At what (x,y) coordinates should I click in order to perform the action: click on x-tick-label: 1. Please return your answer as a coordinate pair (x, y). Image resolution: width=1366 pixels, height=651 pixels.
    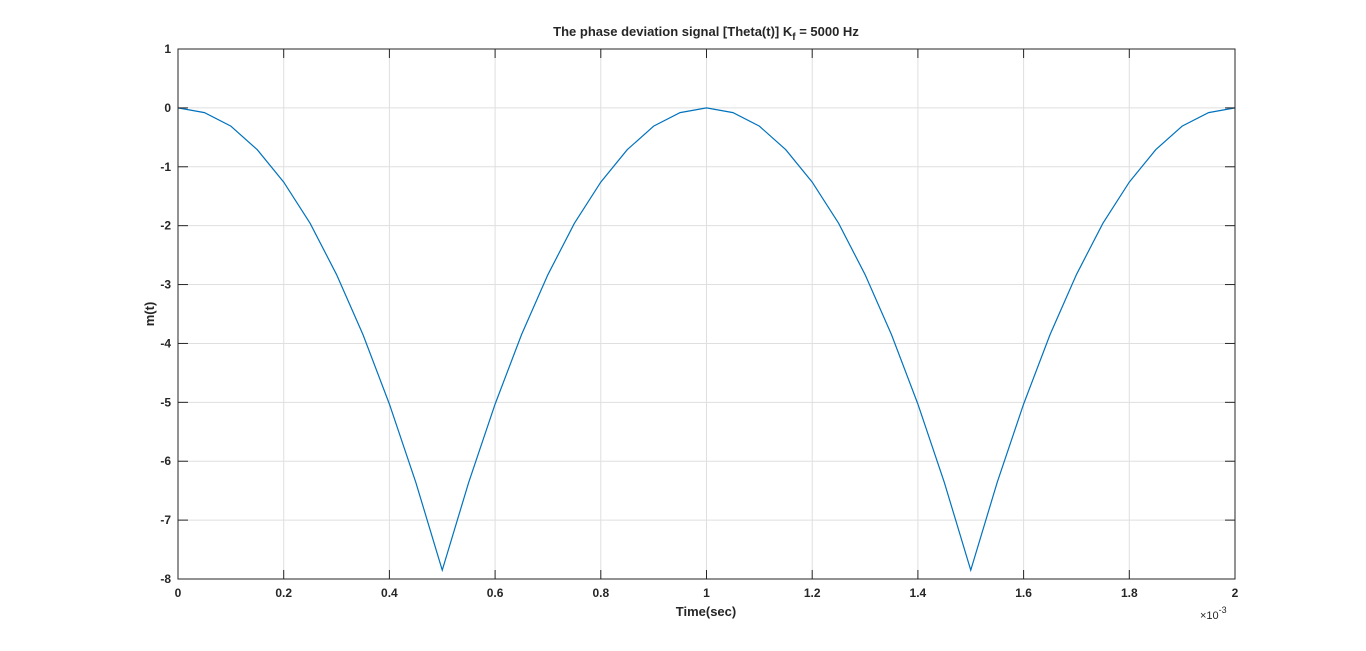
    Looking at the image, I should click on (706, 593).